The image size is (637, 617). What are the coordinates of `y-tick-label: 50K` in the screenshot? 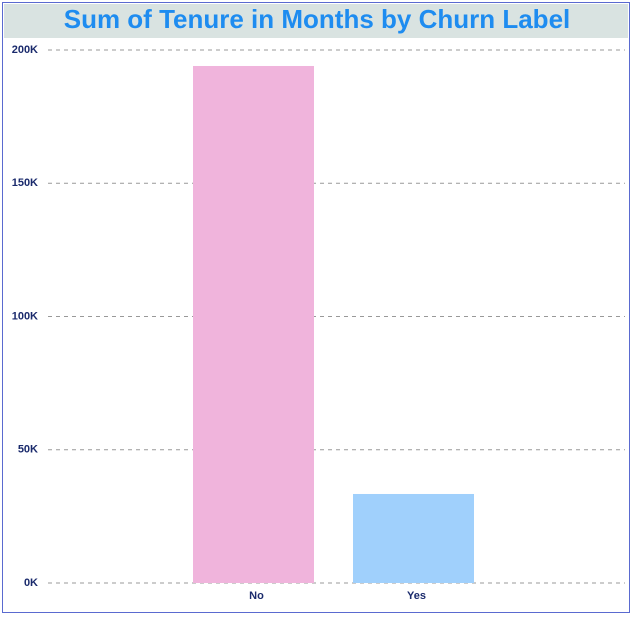 It's located at (28, 450).